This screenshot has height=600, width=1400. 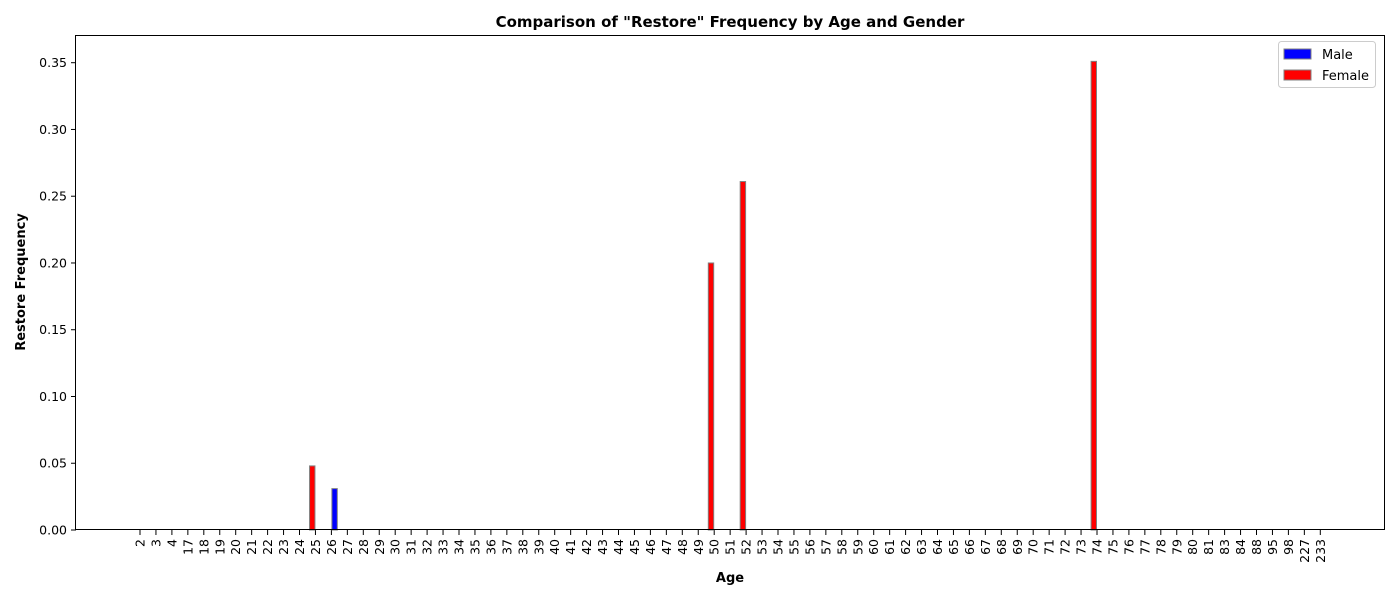 What do you see at coordinates (1272, 547) in the screenshot?
I see `x-tick-label: 95` at bounding box center [1272, 547].